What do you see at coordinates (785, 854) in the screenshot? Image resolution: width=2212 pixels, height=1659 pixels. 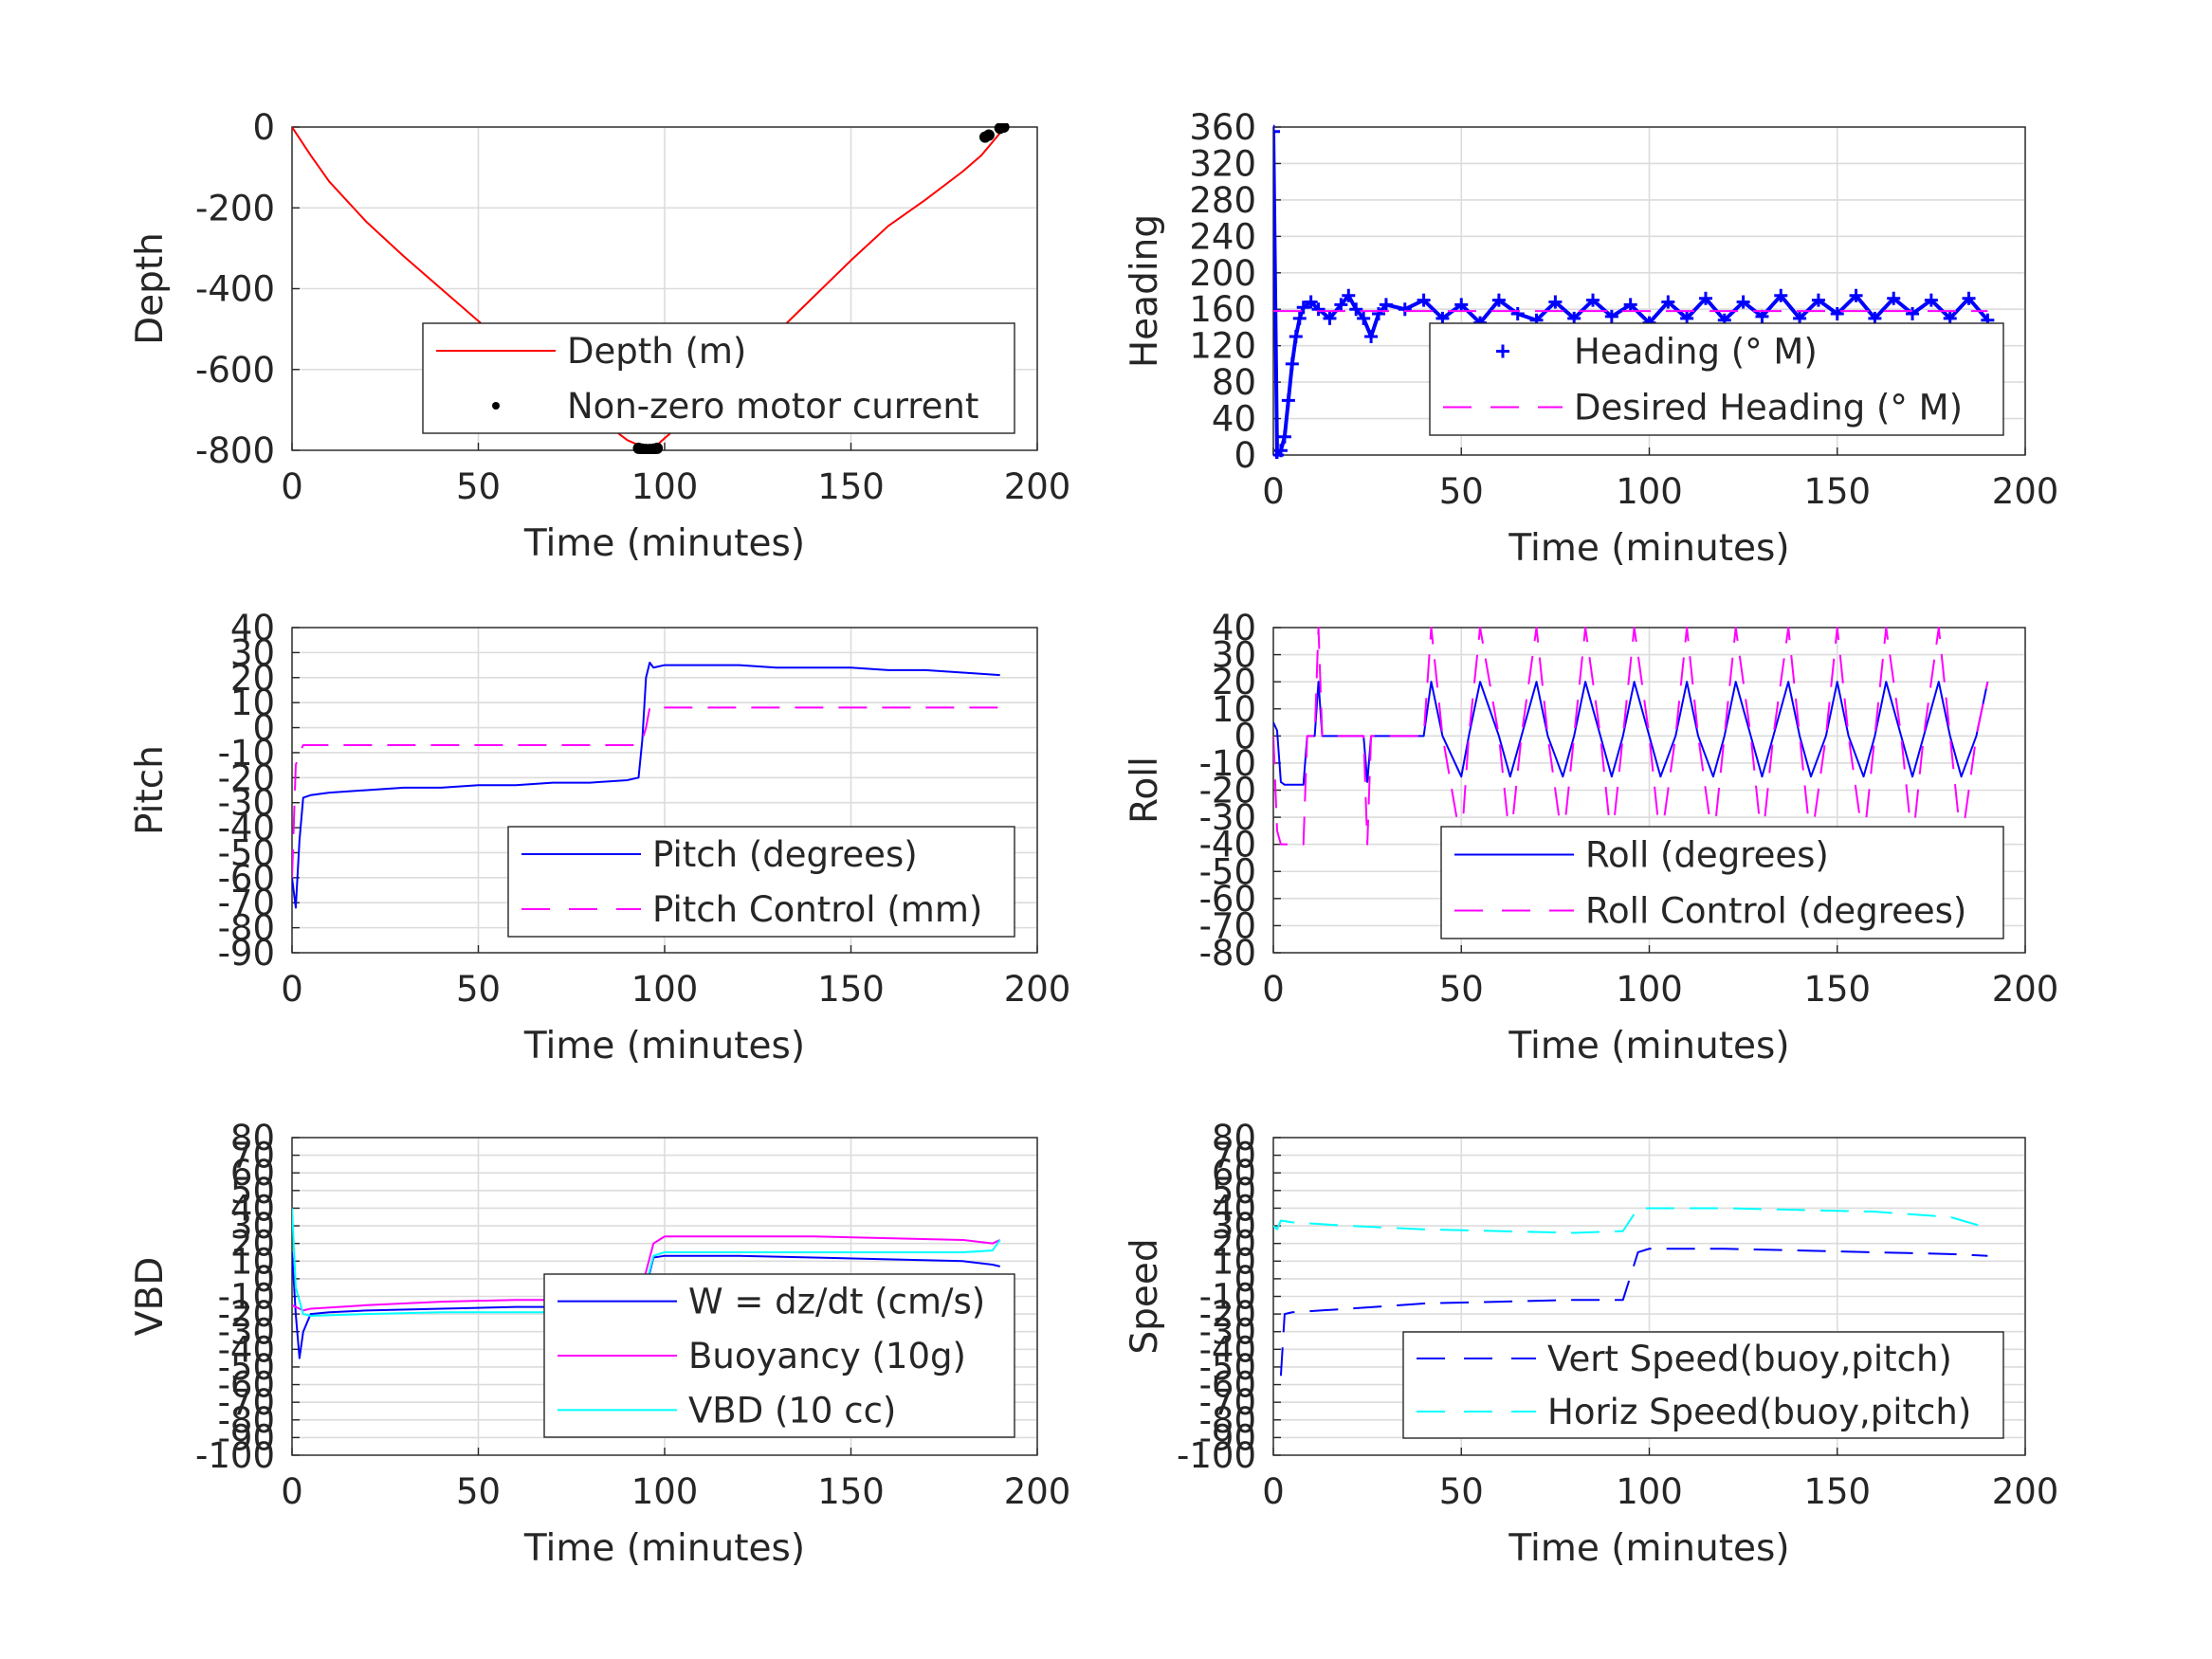 I see `legend-label: Pitch (degrees)` at bounding box center [785, 854].